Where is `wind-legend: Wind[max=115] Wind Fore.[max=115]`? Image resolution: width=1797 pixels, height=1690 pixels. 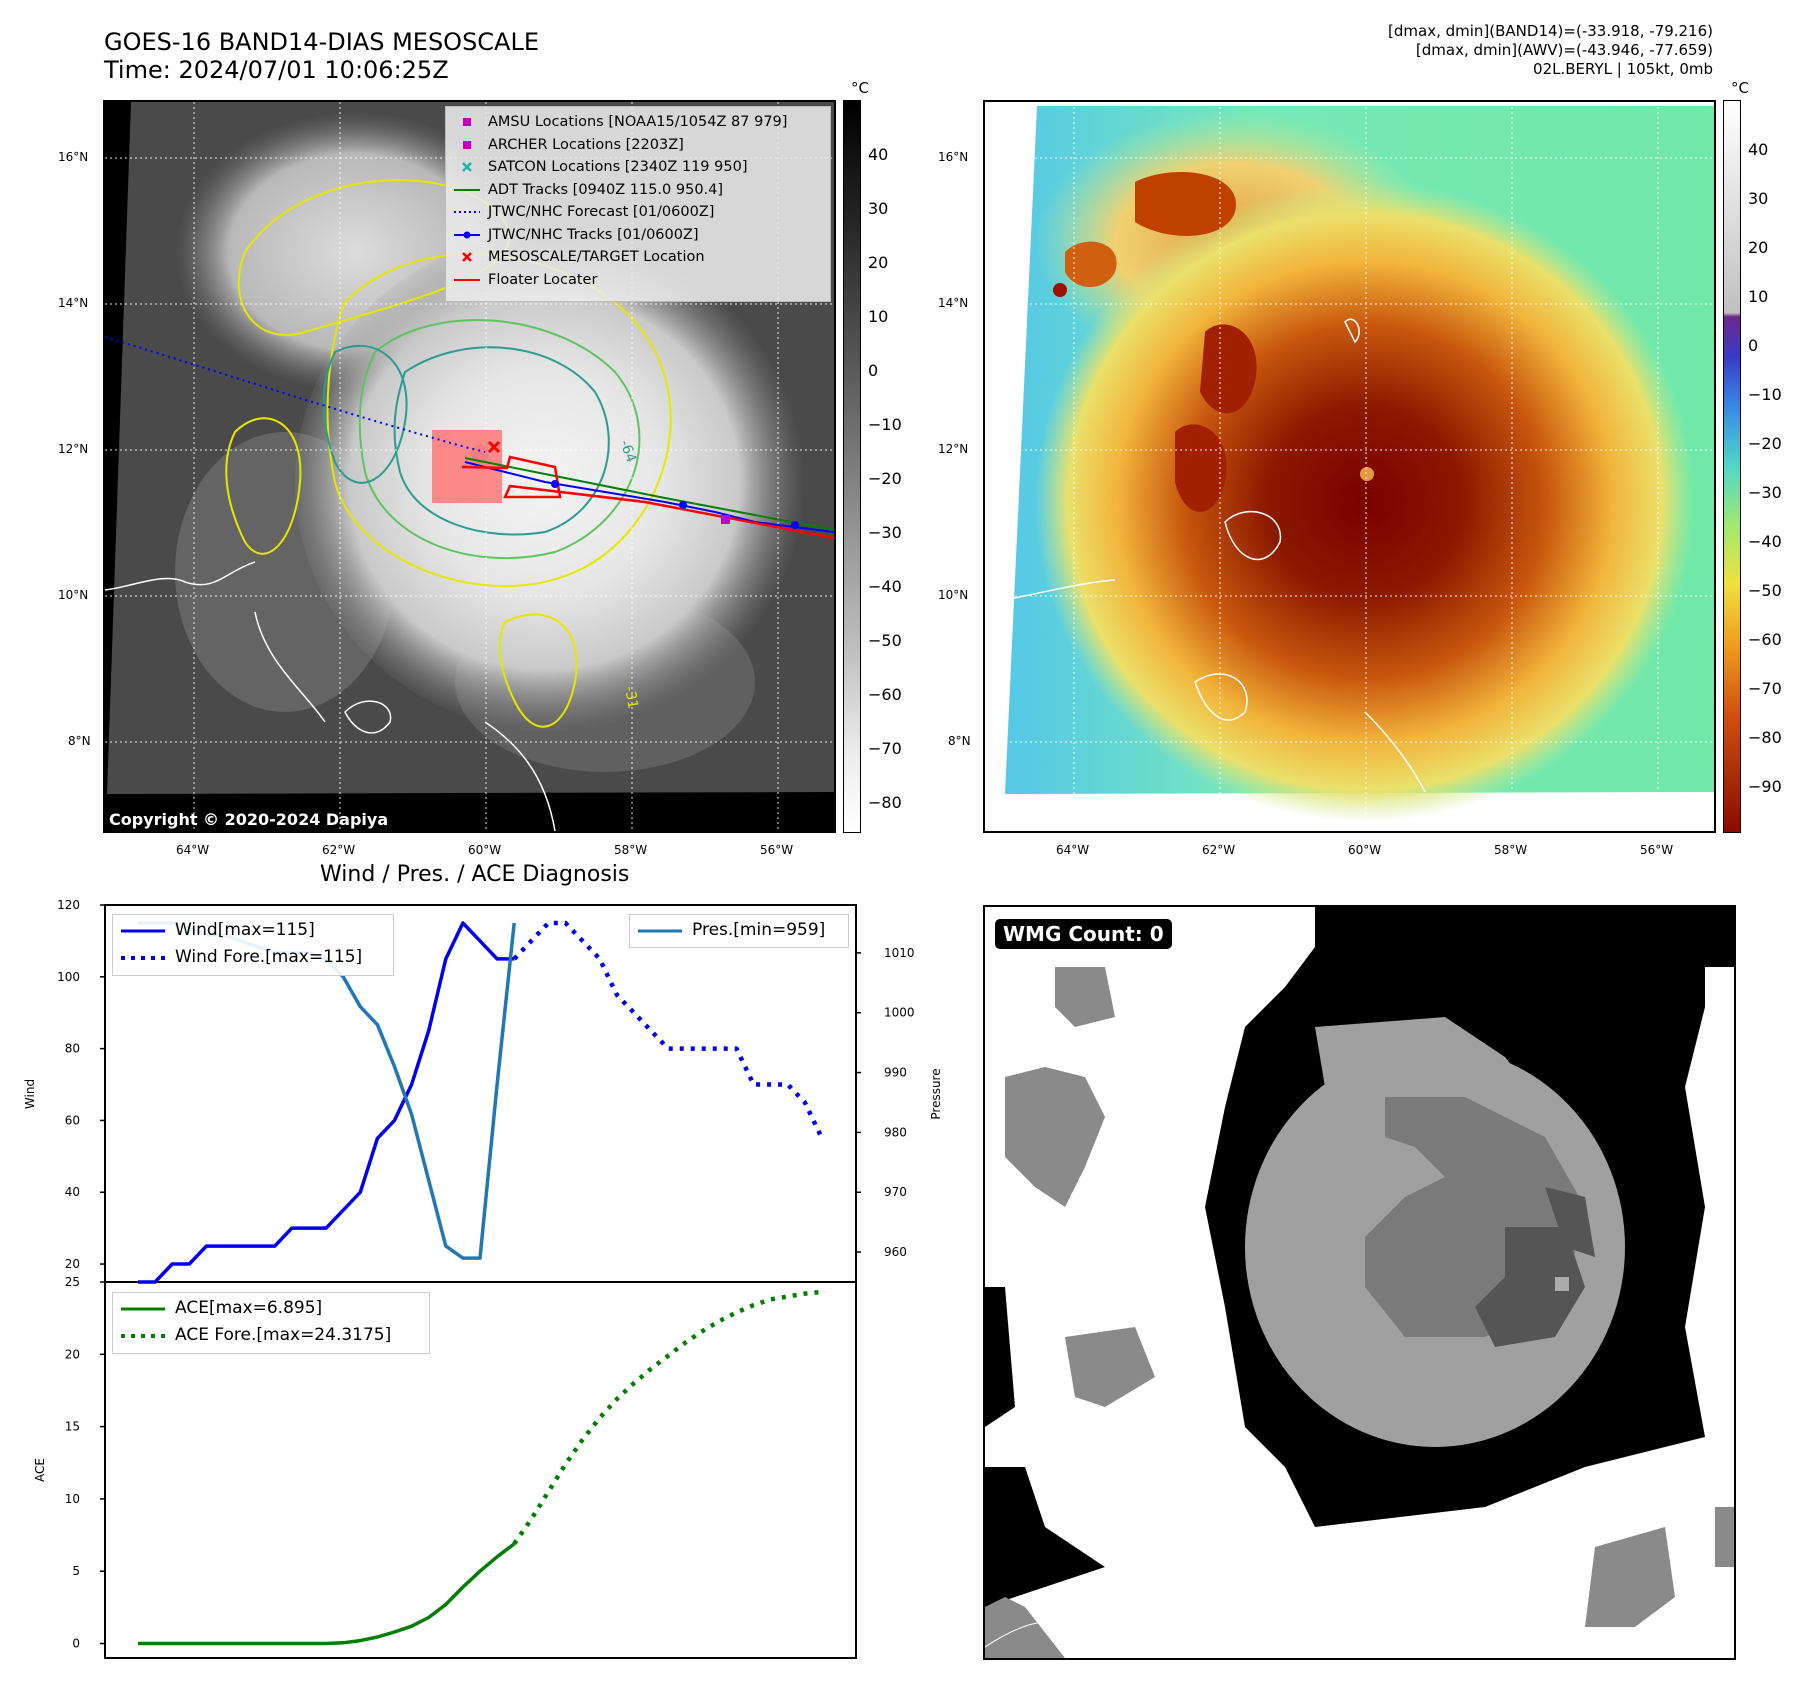
wind-legend: Wind[max=115] Wind Fore.[max=115] is located at coordinates (253, 945).